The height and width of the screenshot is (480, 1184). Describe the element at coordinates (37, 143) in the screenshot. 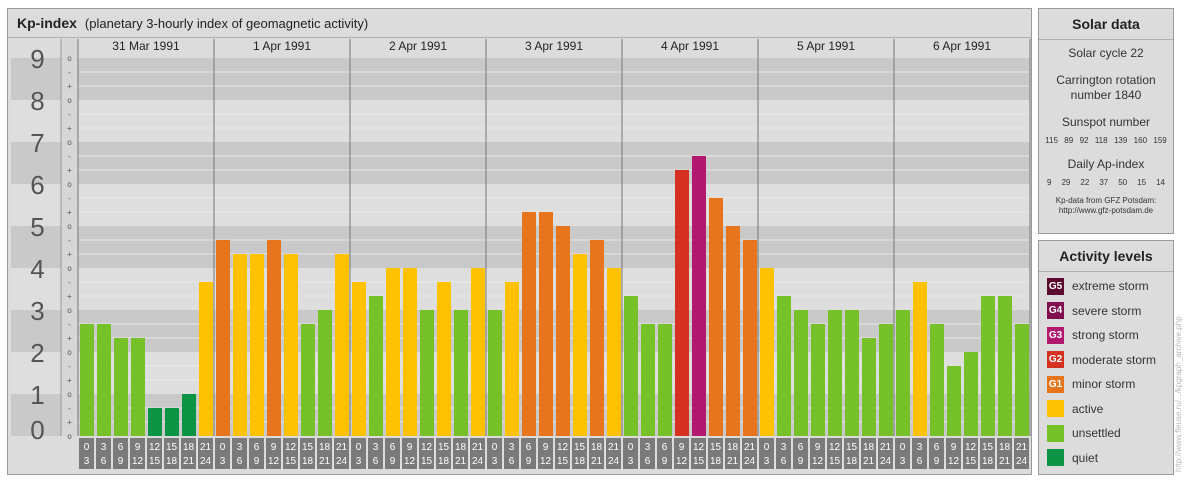

I see `y-tick-label-7: 7` at that location.